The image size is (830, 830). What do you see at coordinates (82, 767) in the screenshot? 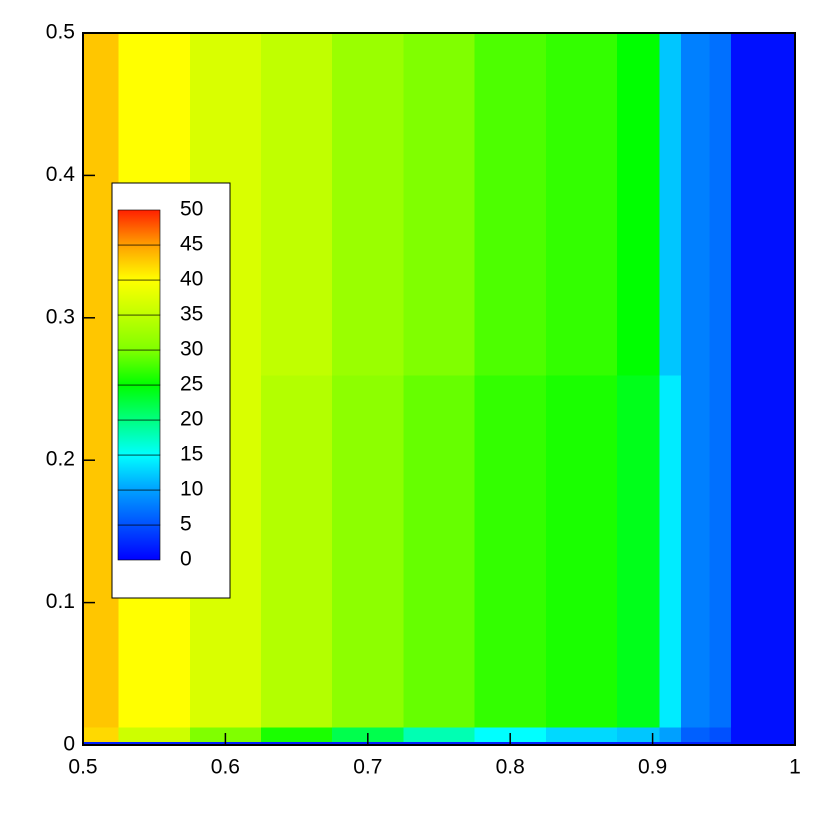
I see `x-tick-label: 0.5` at bounding box center [82, 767].